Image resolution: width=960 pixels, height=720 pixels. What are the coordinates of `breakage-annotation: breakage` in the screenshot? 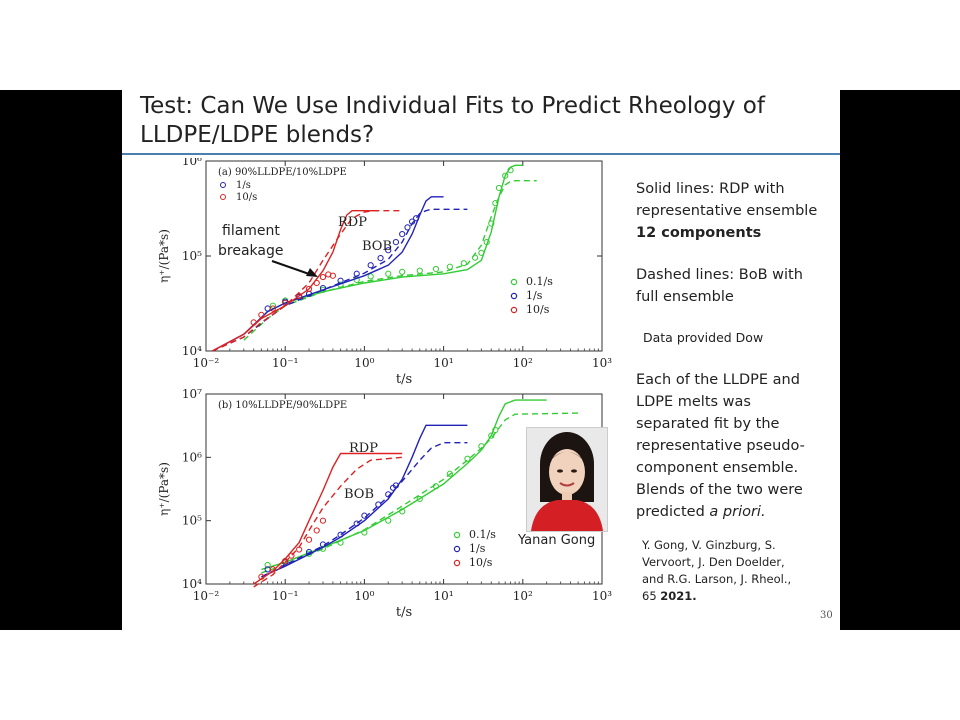 It's located at (250, 251).